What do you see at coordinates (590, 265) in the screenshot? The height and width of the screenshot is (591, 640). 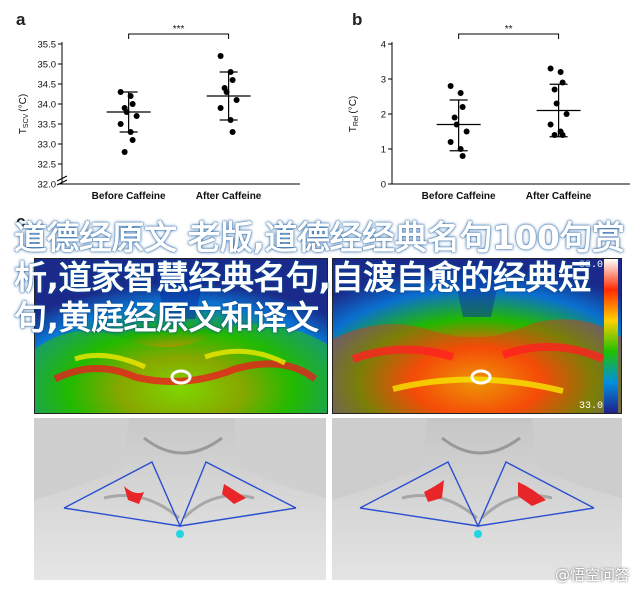 I see `thermal-scale-max: 38.0` at bounding box center [590, 265].